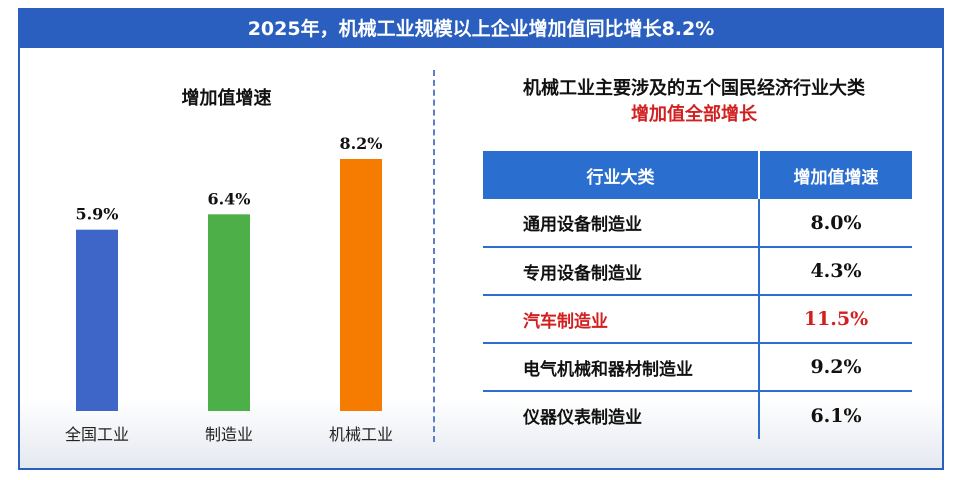  What do you see at coordinates (226, 98) in the screenshot?
I see `chart-title: 增加值增速` at bounding box center [226, 98].